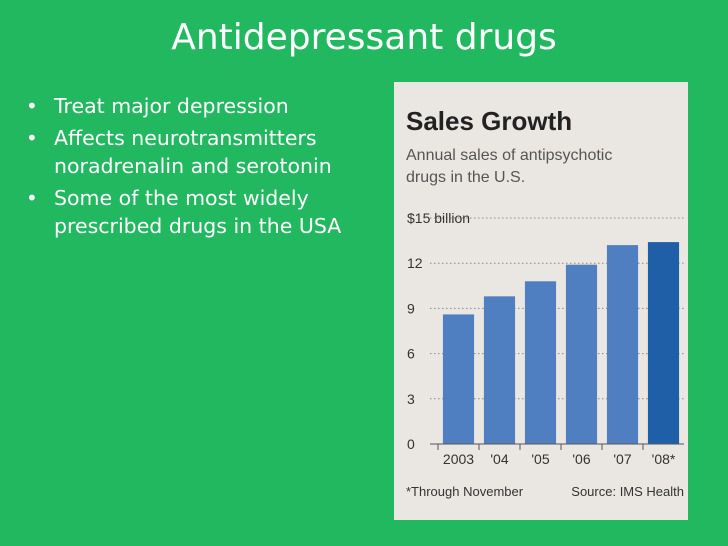  I want to click on y-tick-label: 12, so click(415, 263).